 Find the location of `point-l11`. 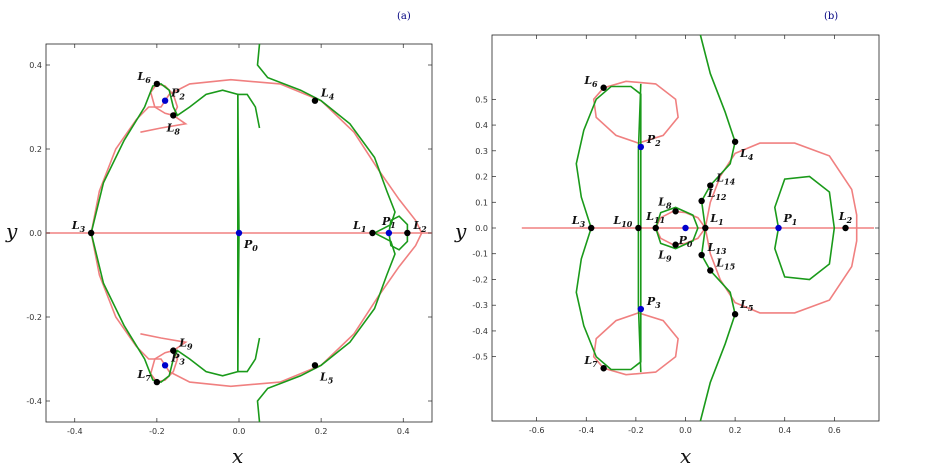

point-l11 is located at coordinates (655, 228).